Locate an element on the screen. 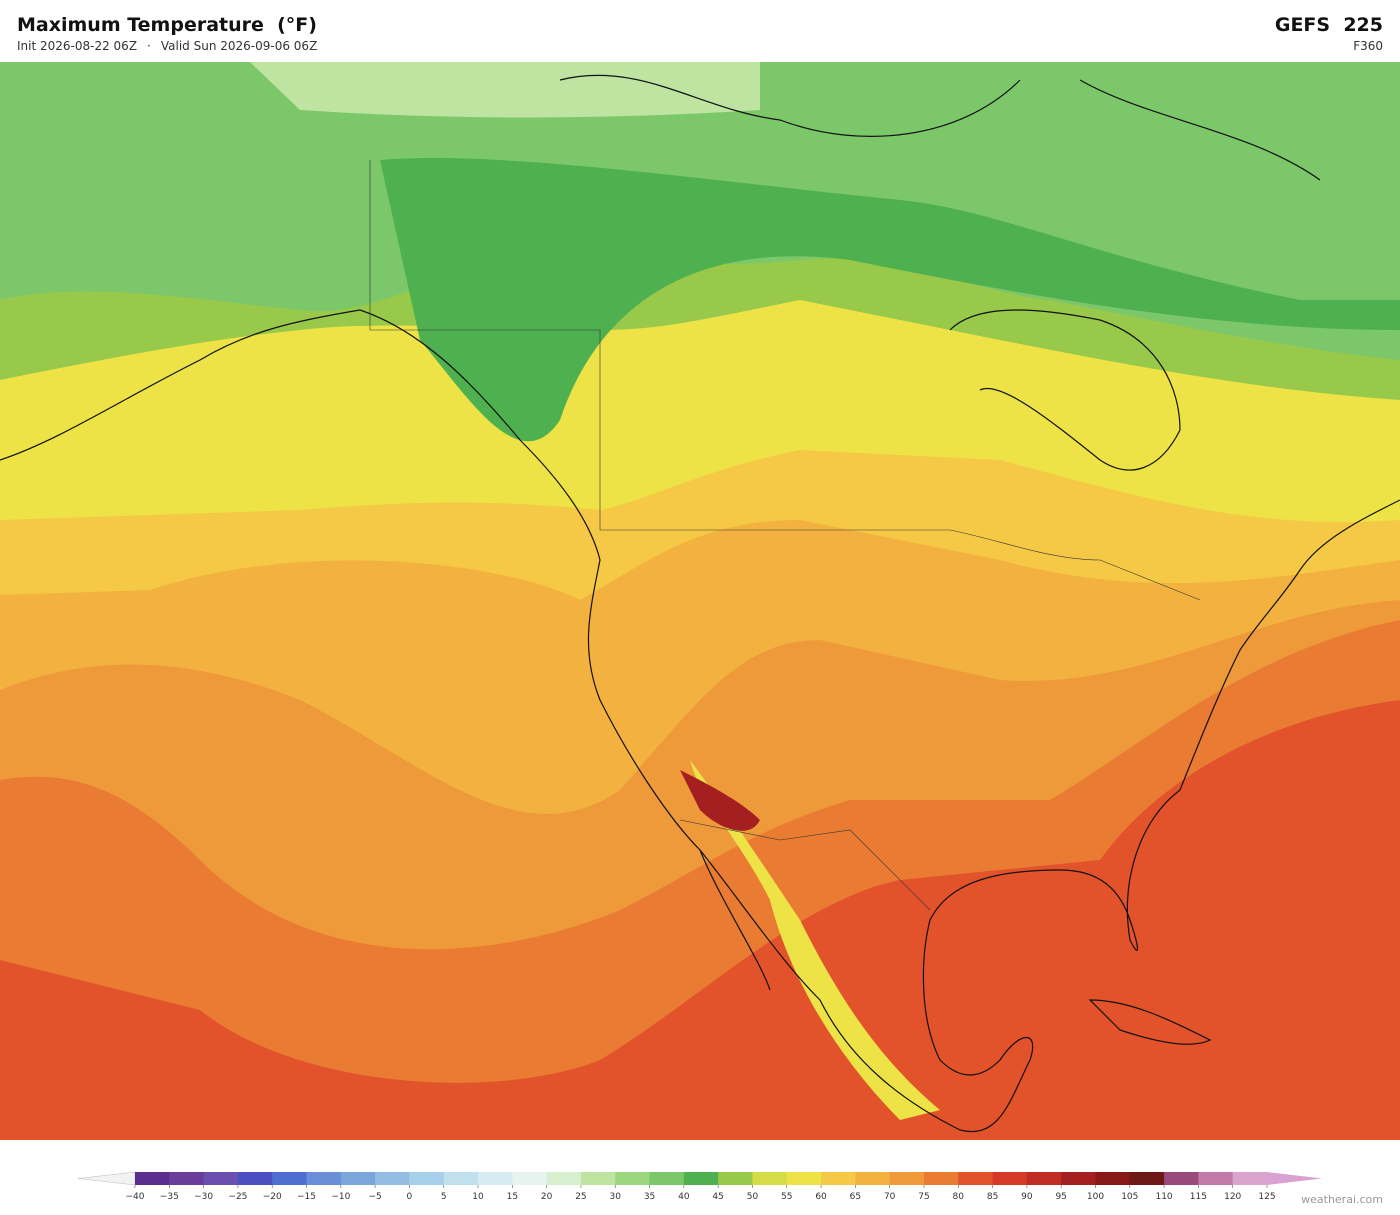 This screenshot has width=1400, height=1215. forecast-hour: F360 is located at coordinates (1368, 46).